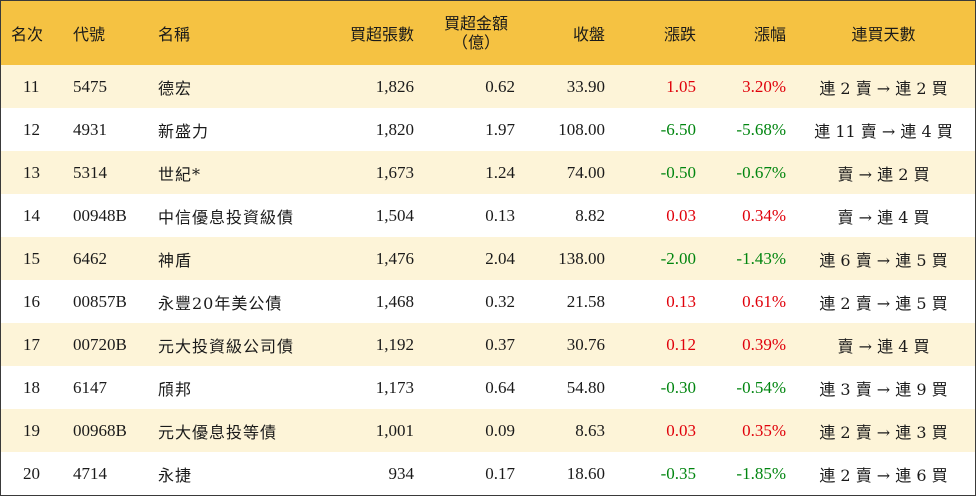 The width and height of the screenshot is (976, 496). Describe the element at coordinates (883, 432) in the screenshot. I see `cell-streak: 連 2 賣 → 連 3 買` at that location.